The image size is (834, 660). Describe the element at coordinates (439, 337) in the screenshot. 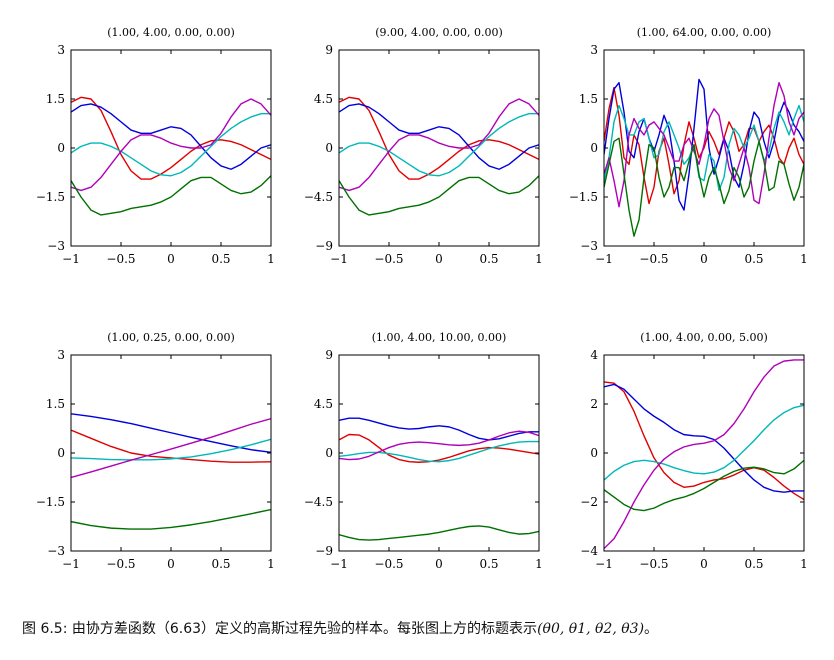

I see `subplot-title: (1.00, 4.00, 10.00, 0.00)` at that location.